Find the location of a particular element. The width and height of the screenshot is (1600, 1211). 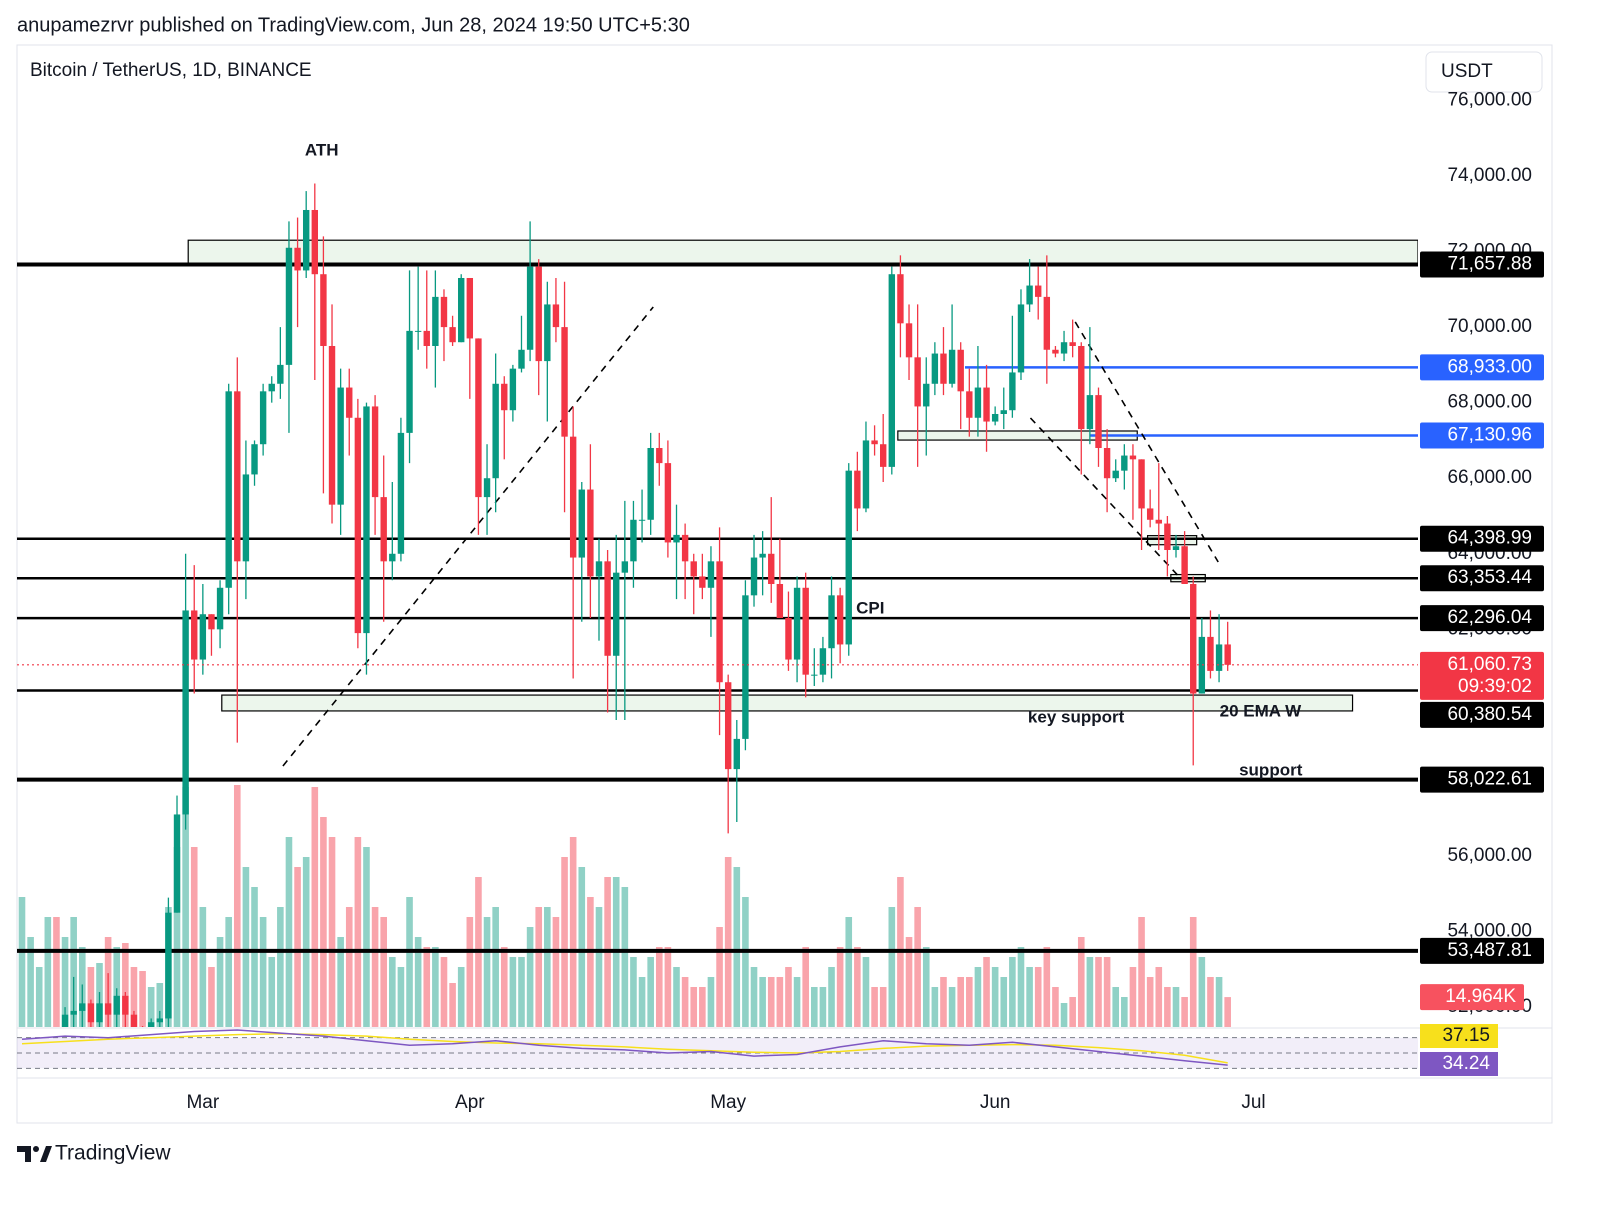

currency: USDT is located at coordinates (1467, 71).